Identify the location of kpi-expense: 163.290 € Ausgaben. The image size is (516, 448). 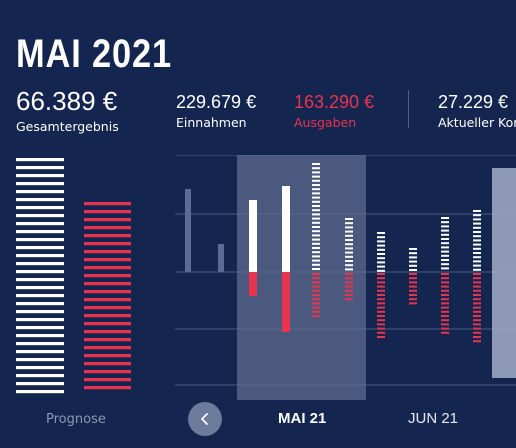
(334, 111).